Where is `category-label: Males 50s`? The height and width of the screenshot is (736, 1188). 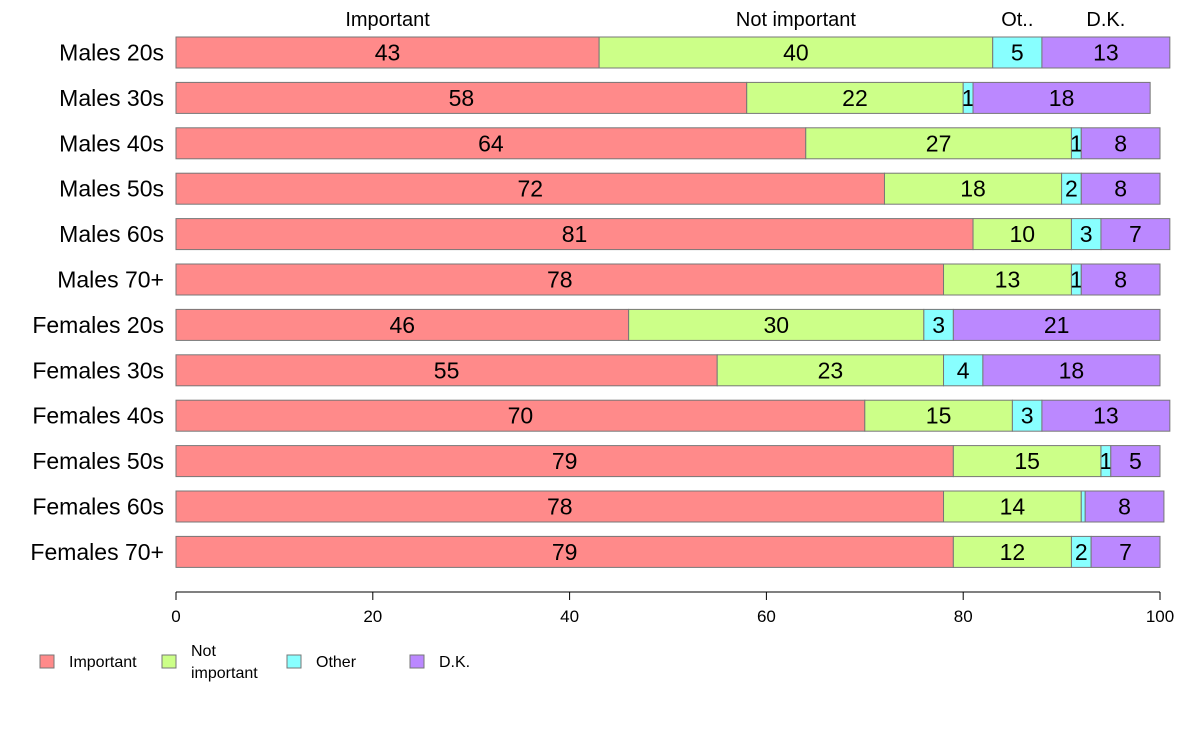
category-label: Males 50s is located at coordinates (111, 189).